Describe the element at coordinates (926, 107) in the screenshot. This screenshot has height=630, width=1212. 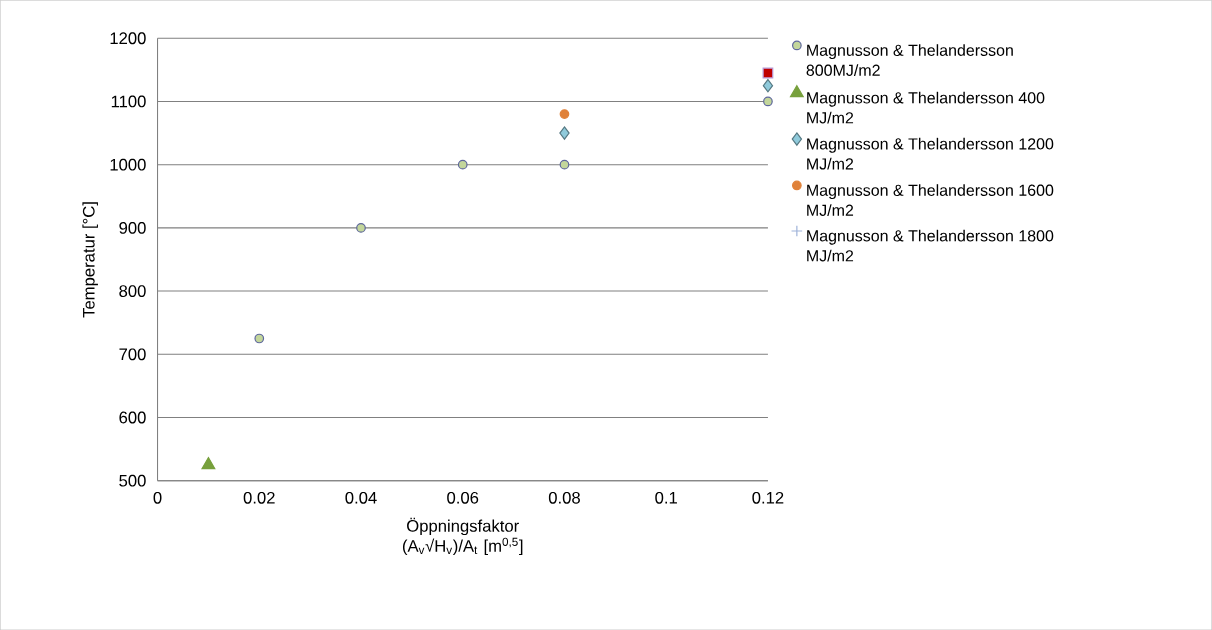
I see `legend-label: Magnusson & Thelandersson 400 MJ/m2` at that location.